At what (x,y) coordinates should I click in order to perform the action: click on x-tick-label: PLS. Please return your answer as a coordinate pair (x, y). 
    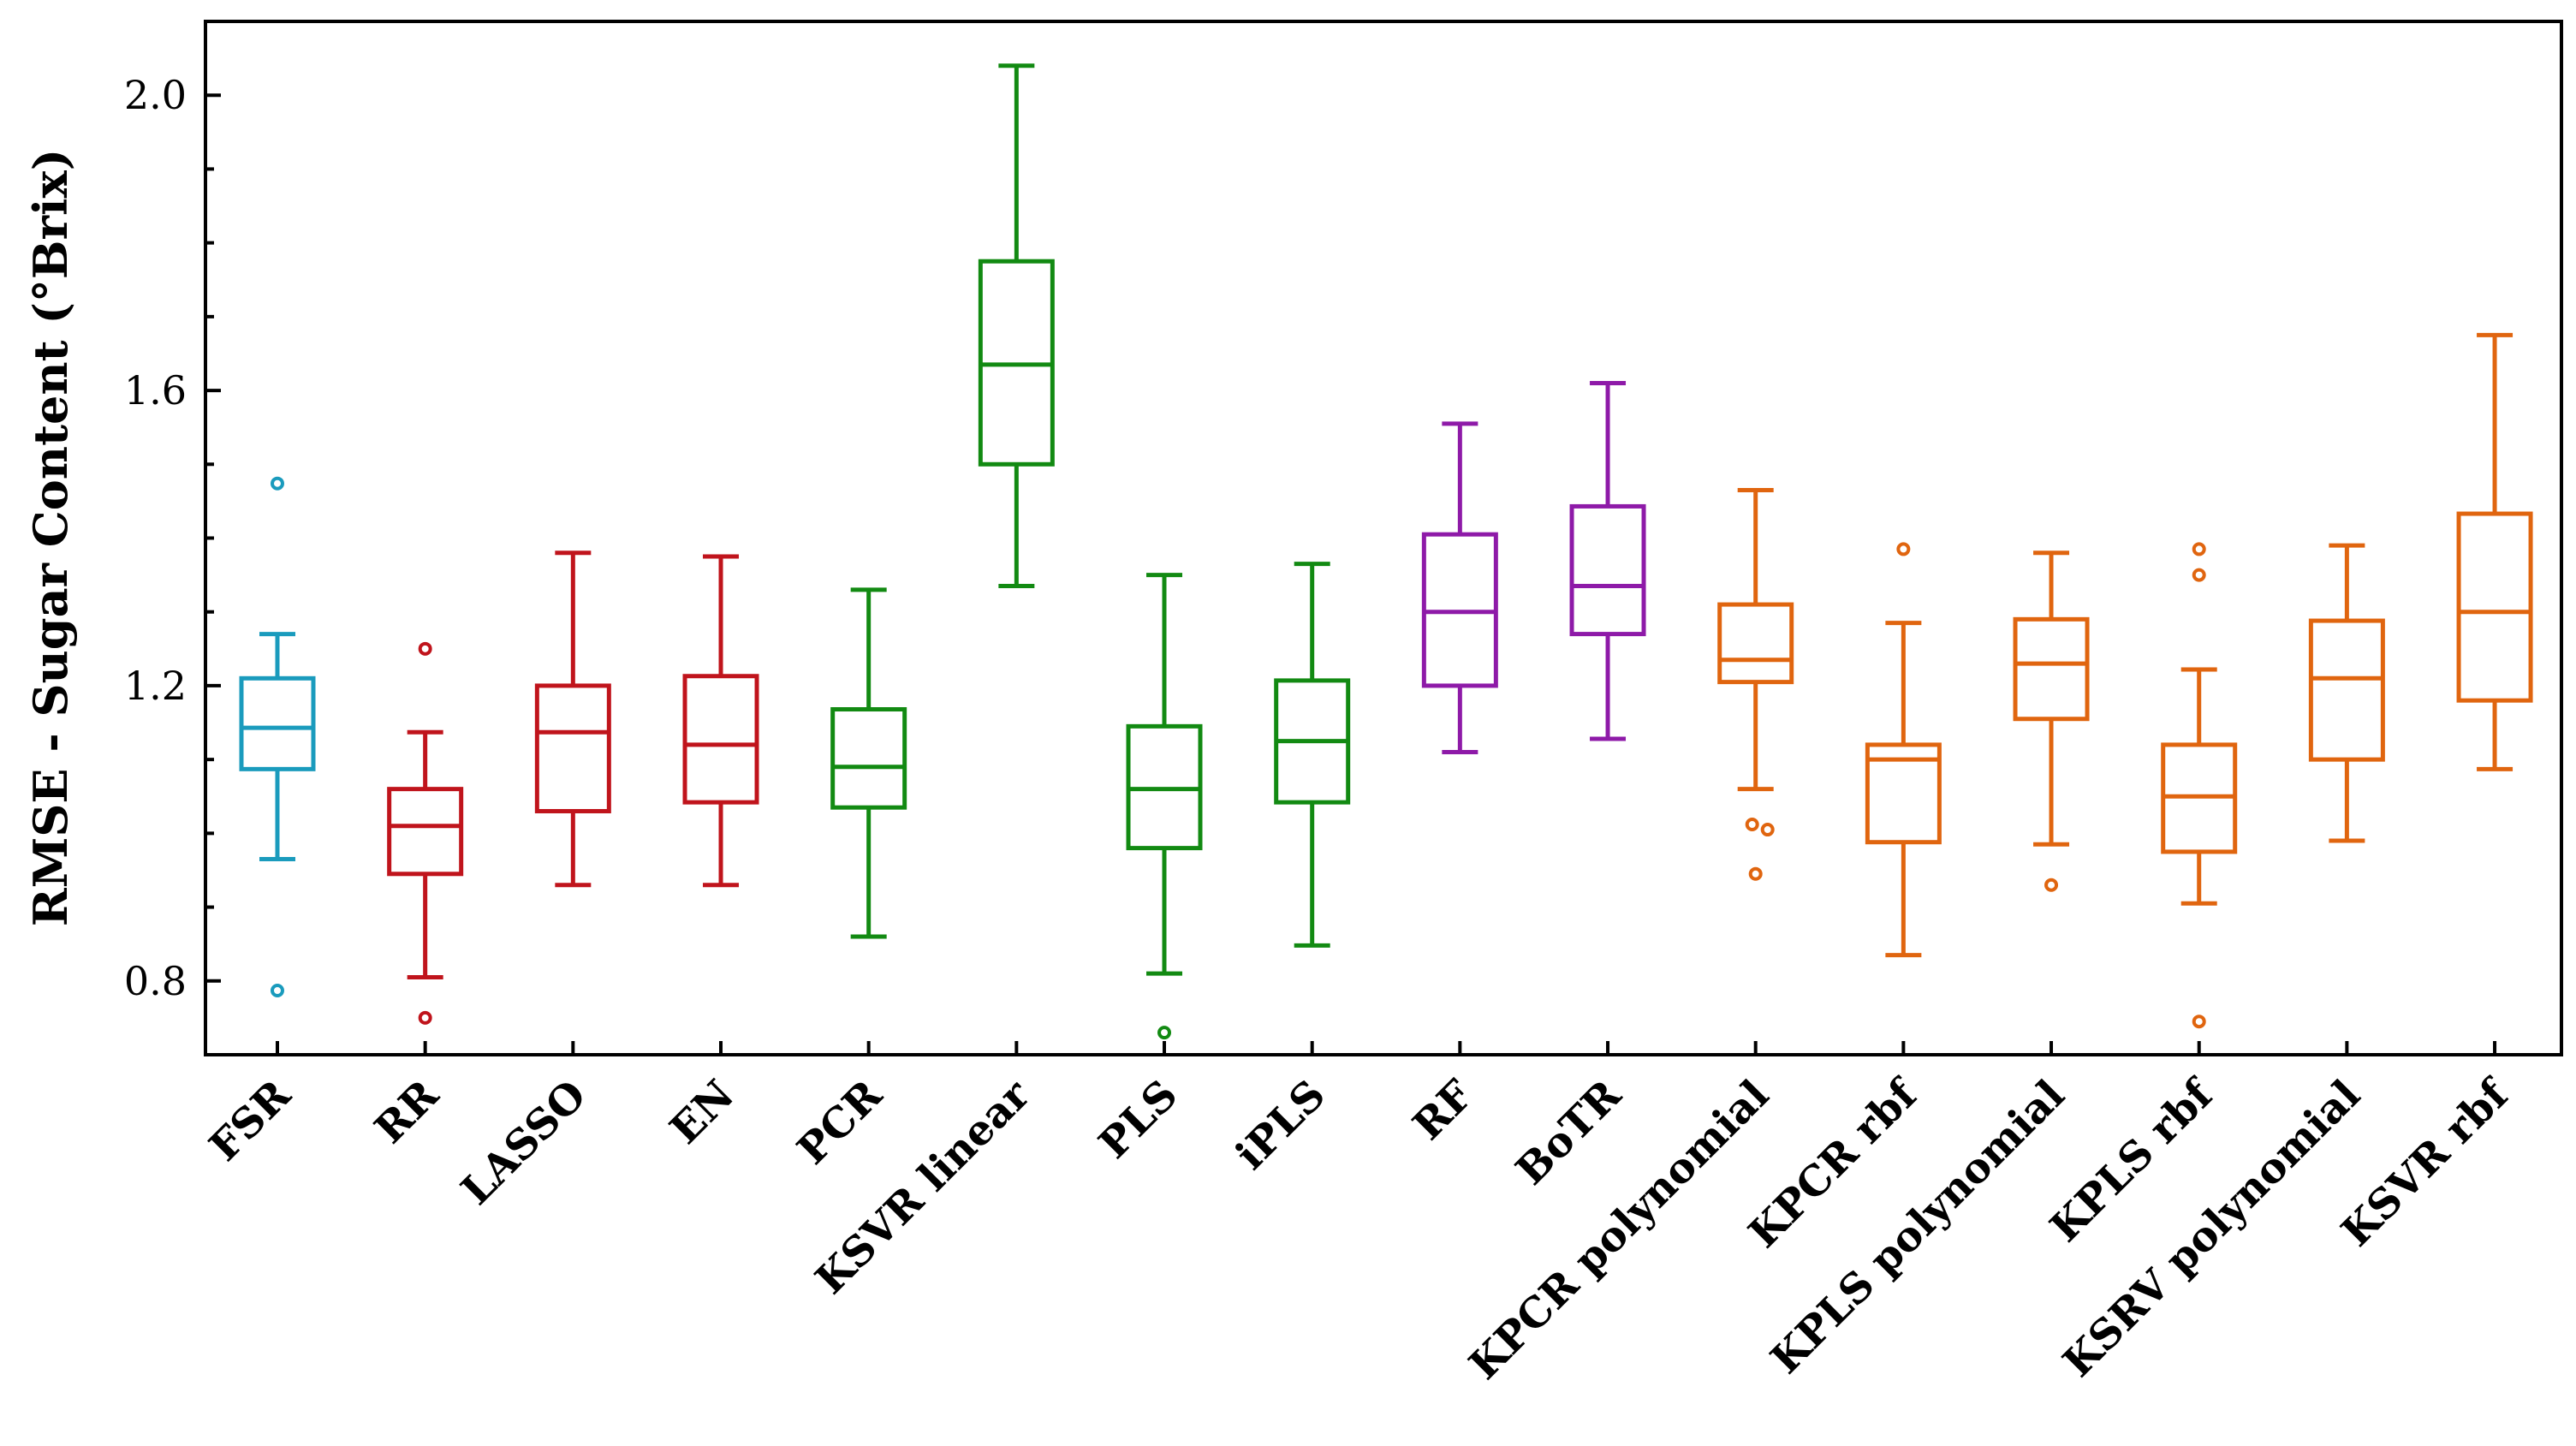
    Looking at the image, I should click on (1138, 1120).